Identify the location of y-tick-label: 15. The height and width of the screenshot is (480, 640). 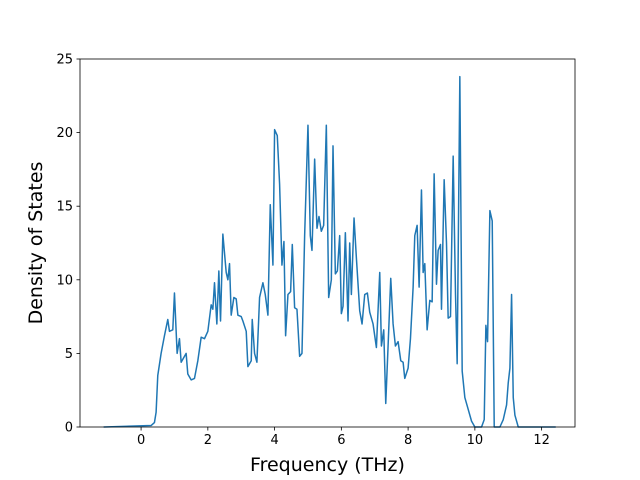
(64, 207).